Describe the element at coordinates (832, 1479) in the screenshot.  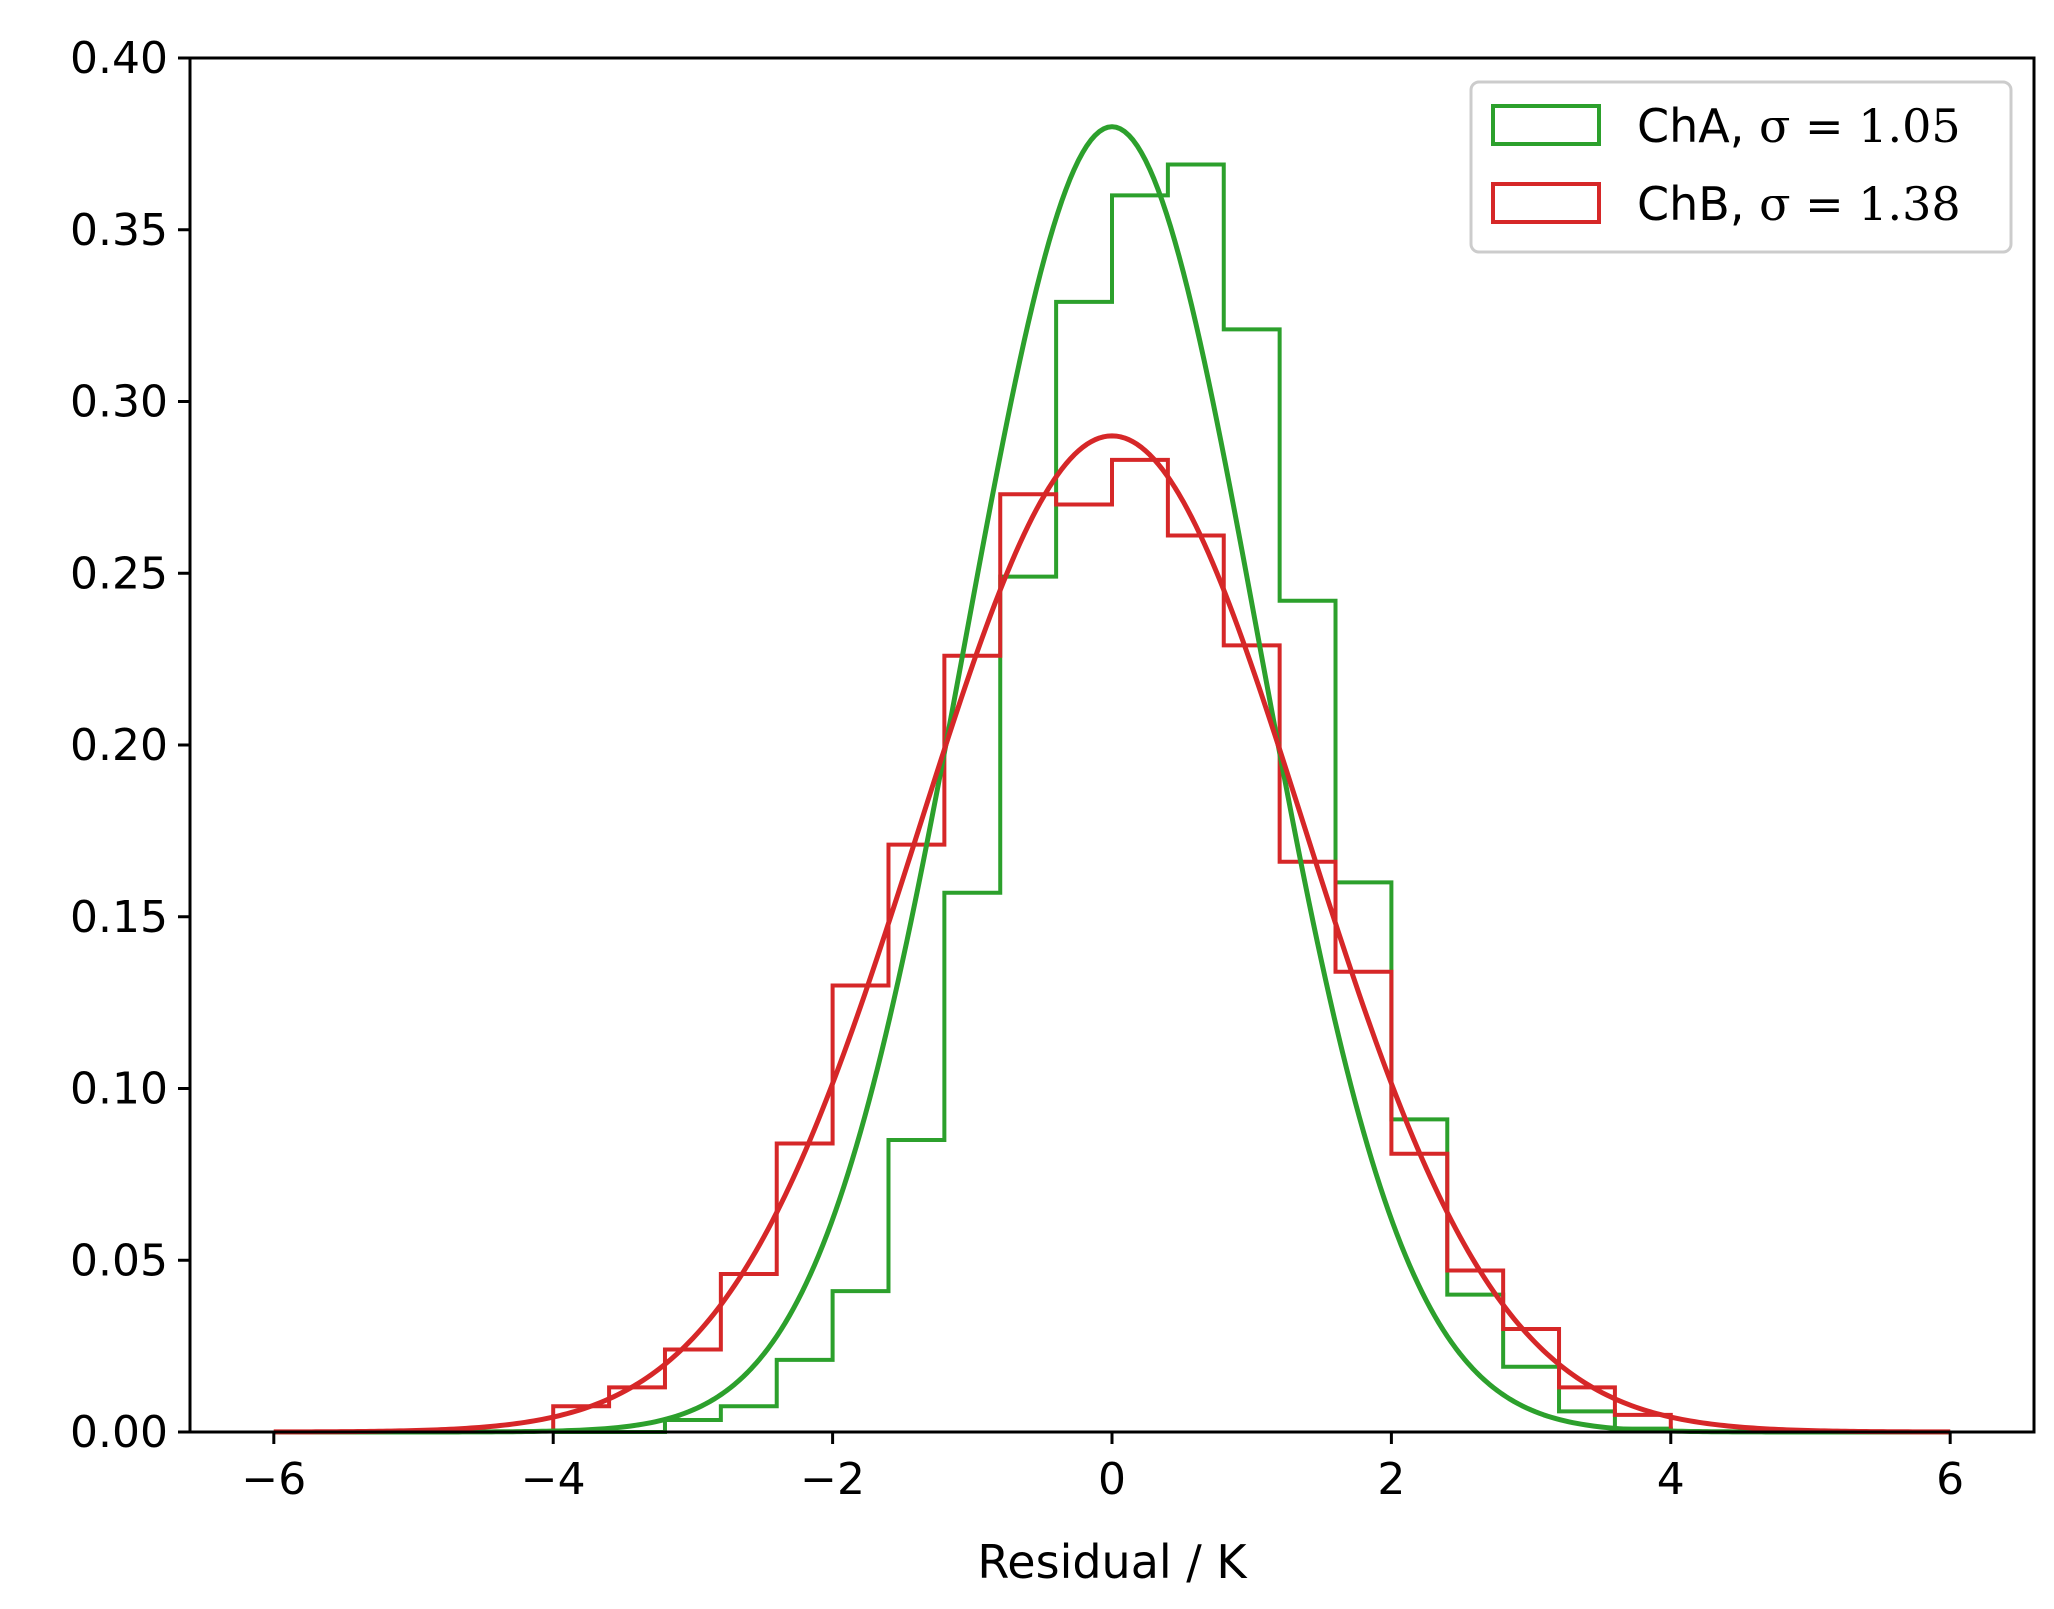
I see `x-tick-label: −2` at that location.